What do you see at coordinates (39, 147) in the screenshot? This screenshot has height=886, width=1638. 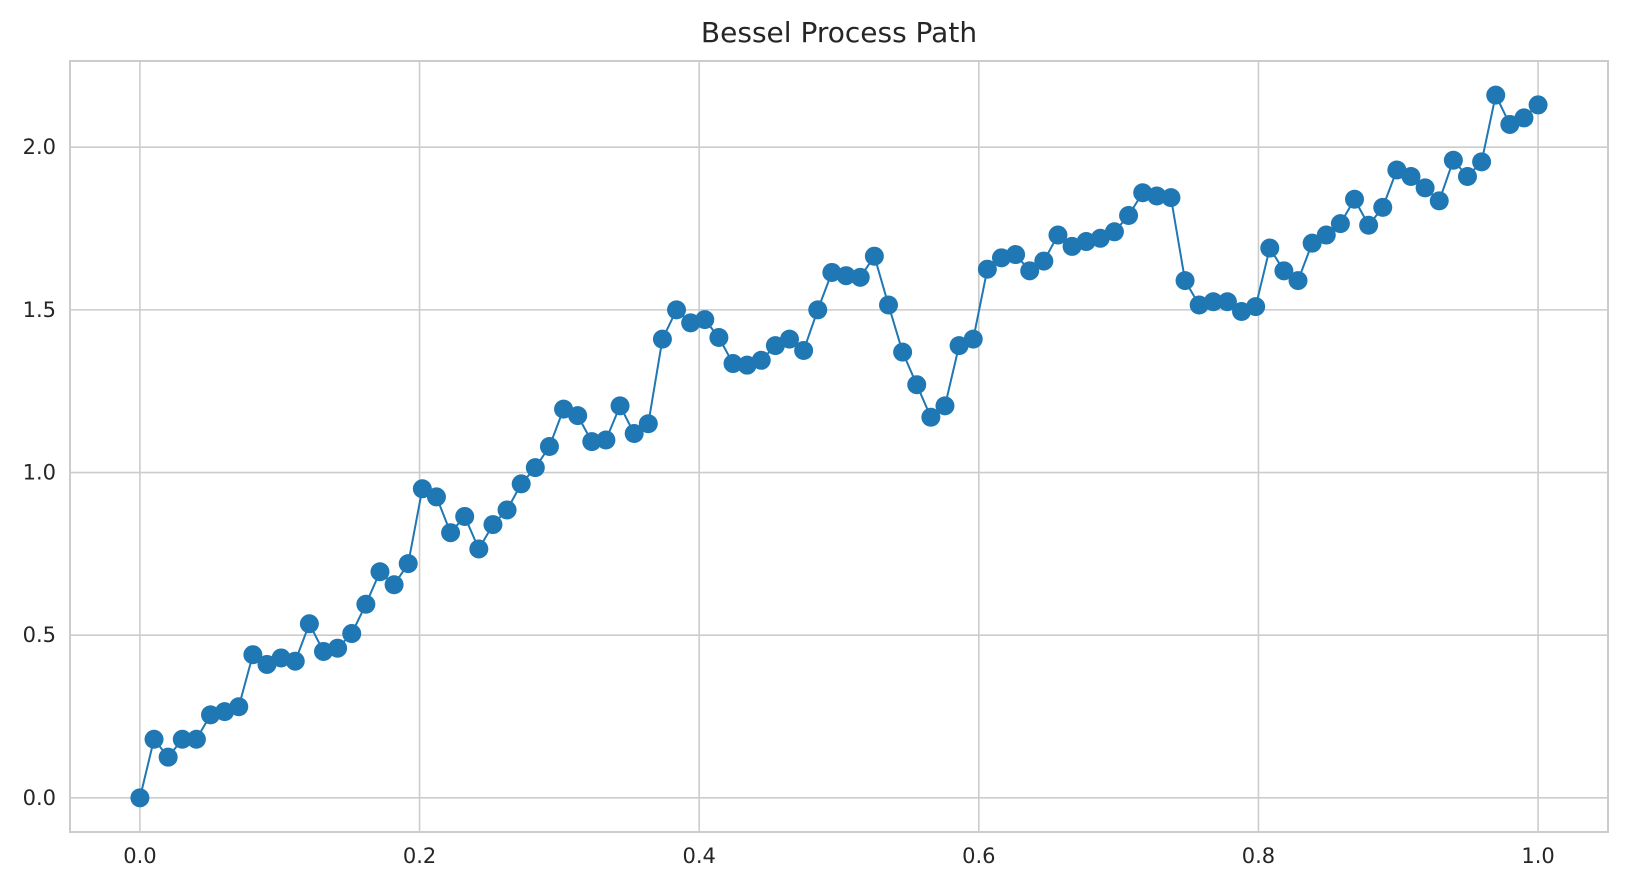 I see `y-tick-label: 2.0` at bounding box center [39, 147].